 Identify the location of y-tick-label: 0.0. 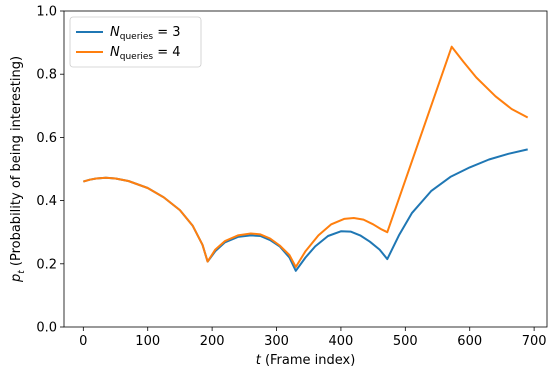
(46, 328).